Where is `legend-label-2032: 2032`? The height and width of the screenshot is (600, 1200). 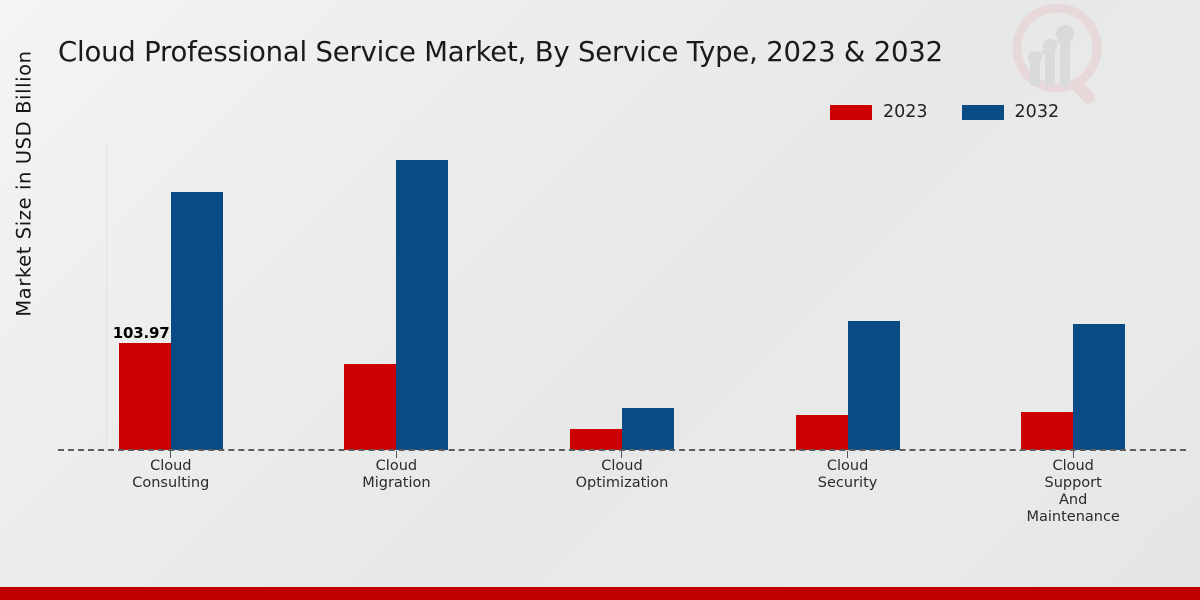 legend-label-2032: 2032 is located at coordinates (1037, 112).